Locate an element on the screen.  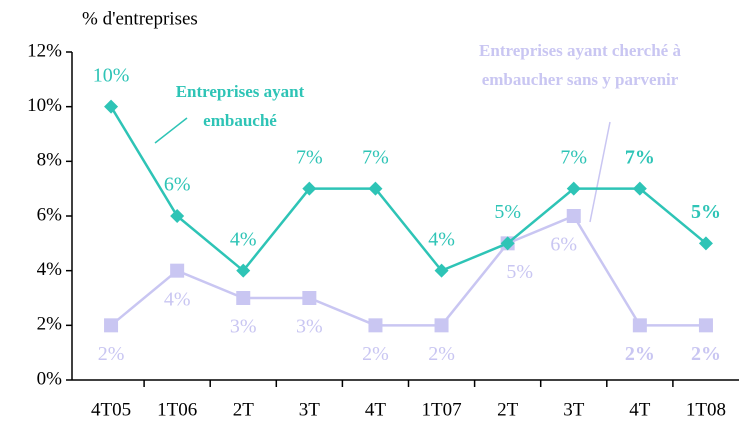
y-tick-label: 4% is located at coordinates (50, 269).